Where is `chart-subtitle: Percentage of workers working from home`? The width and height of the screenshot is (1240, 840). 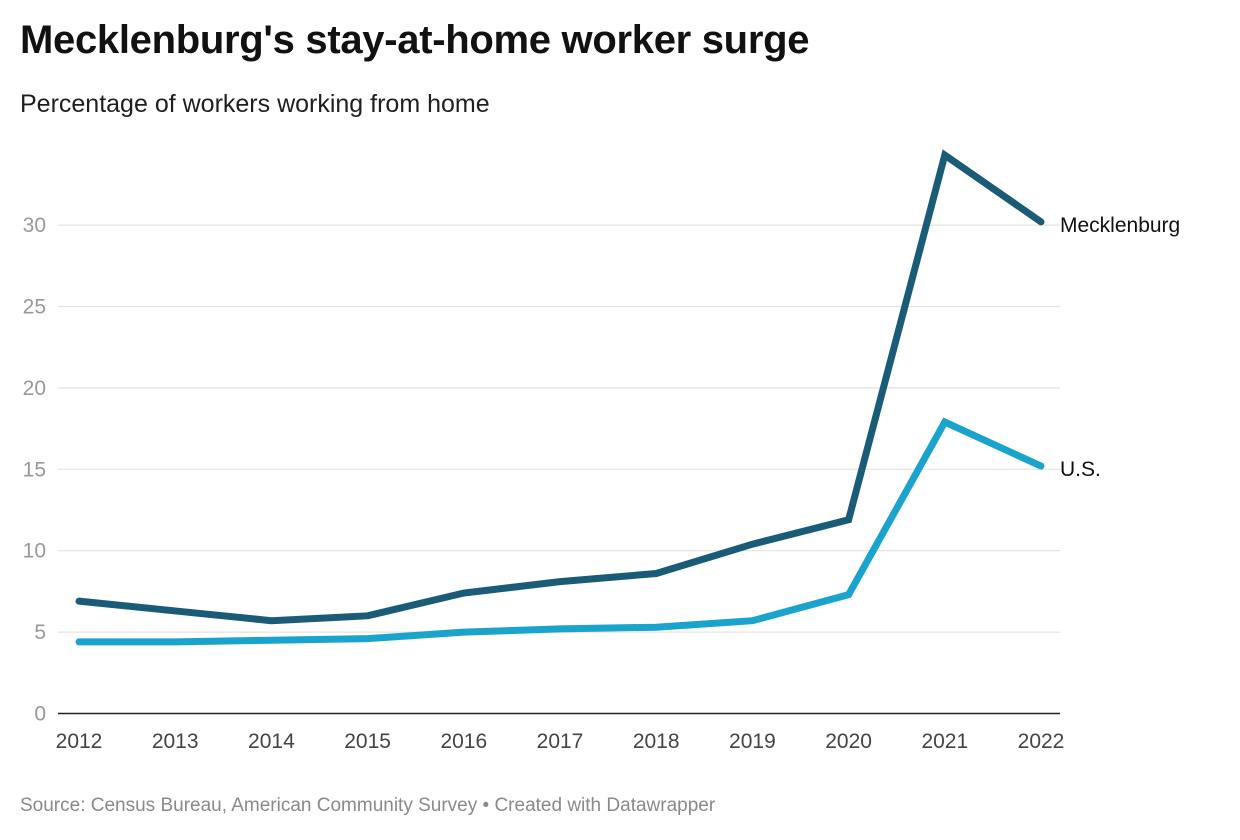 chart-subtitle: Percentage of workers working from home is located at coordinates (255, 104).